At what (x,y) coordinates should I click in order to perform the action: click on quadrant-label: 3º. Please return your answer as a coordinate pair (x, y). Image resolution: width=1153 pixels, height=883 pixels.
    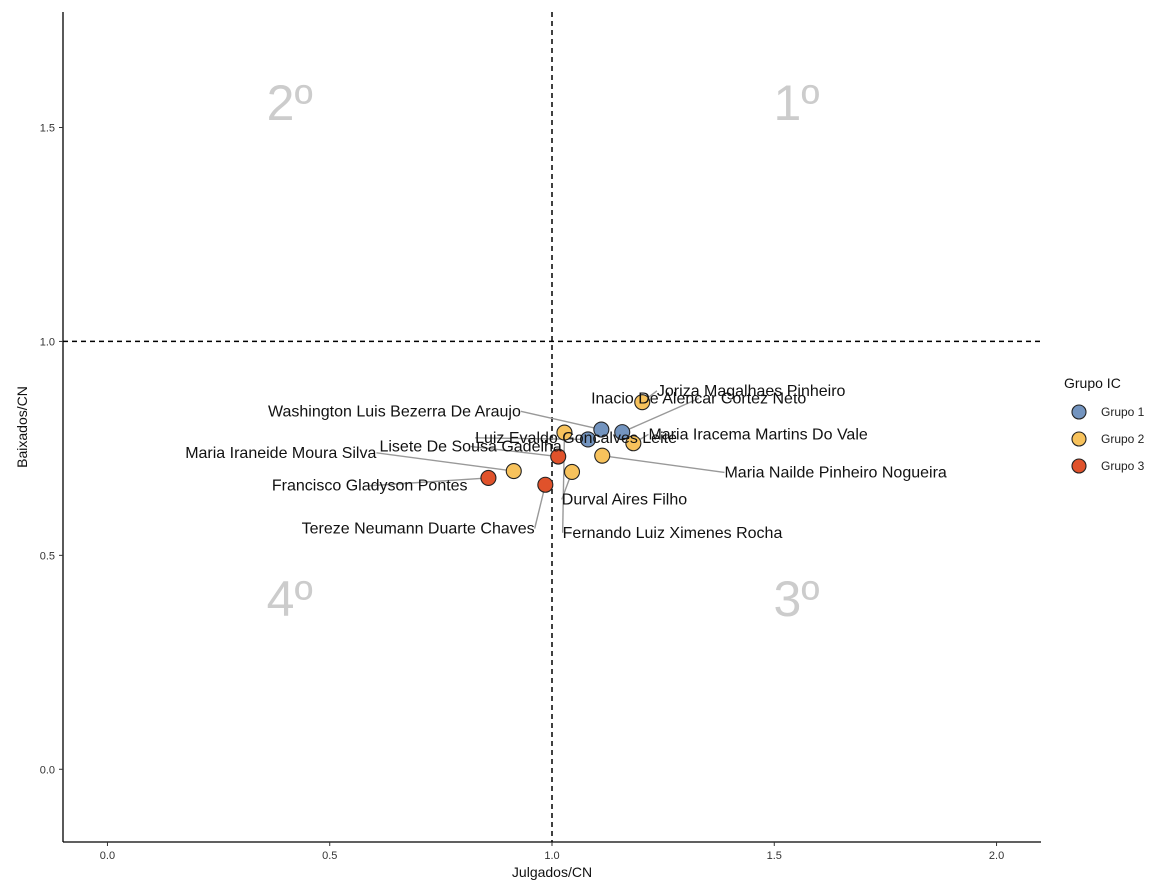
    Looking at the image, I should click on (796, 599).